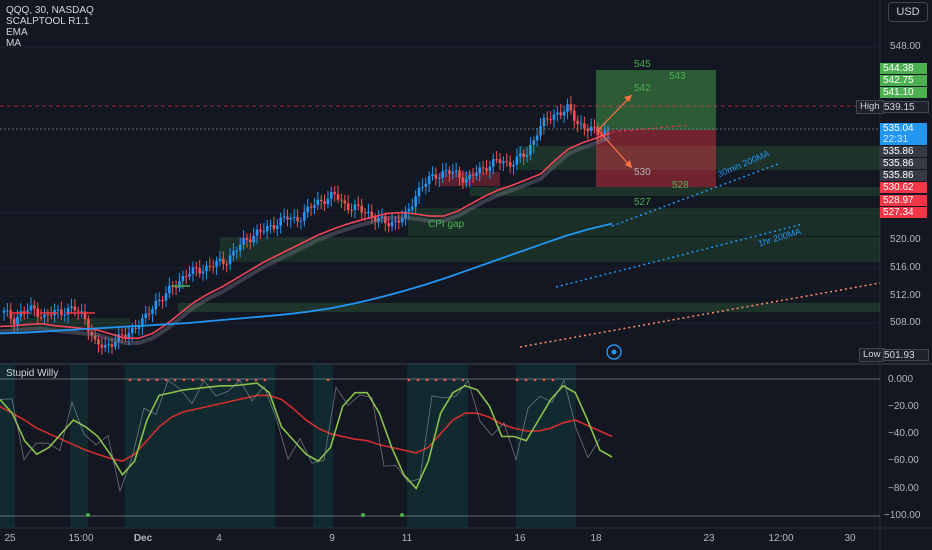 The height and width of the screenshot is (550, 932). Describe the element at coordinates (680, 185) in the screenshot. I see `target-label: 528` at that location.